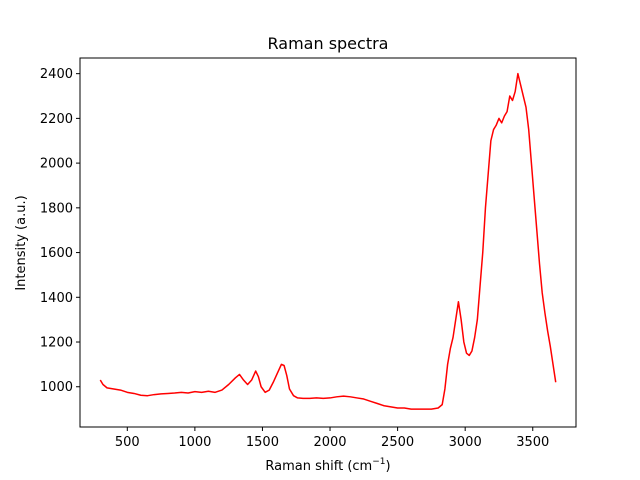 This screenshot has width=640, height=480. Describe the element at coordinates (329, 442) in the screenshot. I see `x-tick-label: 2000` at that location.